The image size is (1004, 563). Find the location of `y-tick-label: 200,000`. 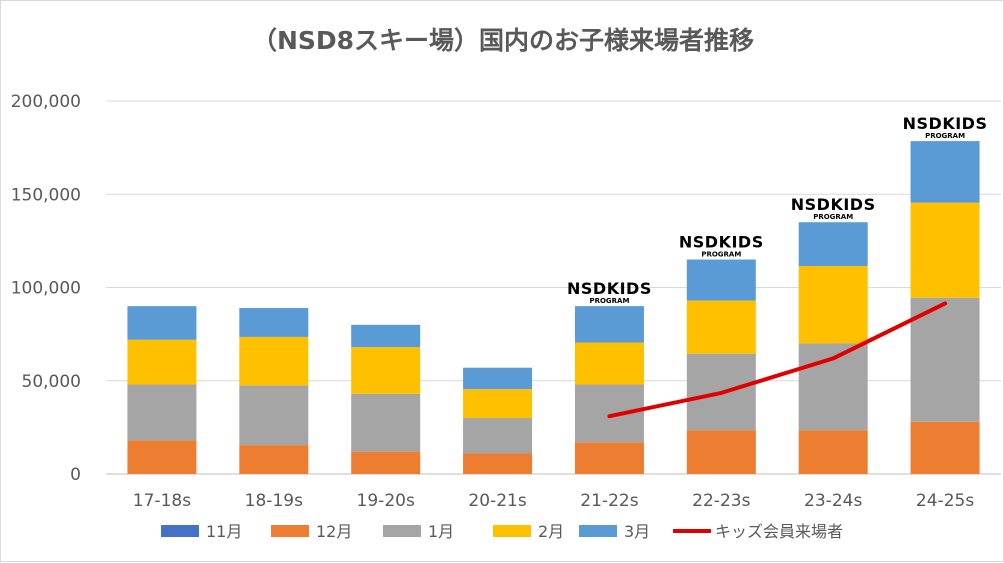

y-tick-label: 200,000 is located at coordinates (46, 102).